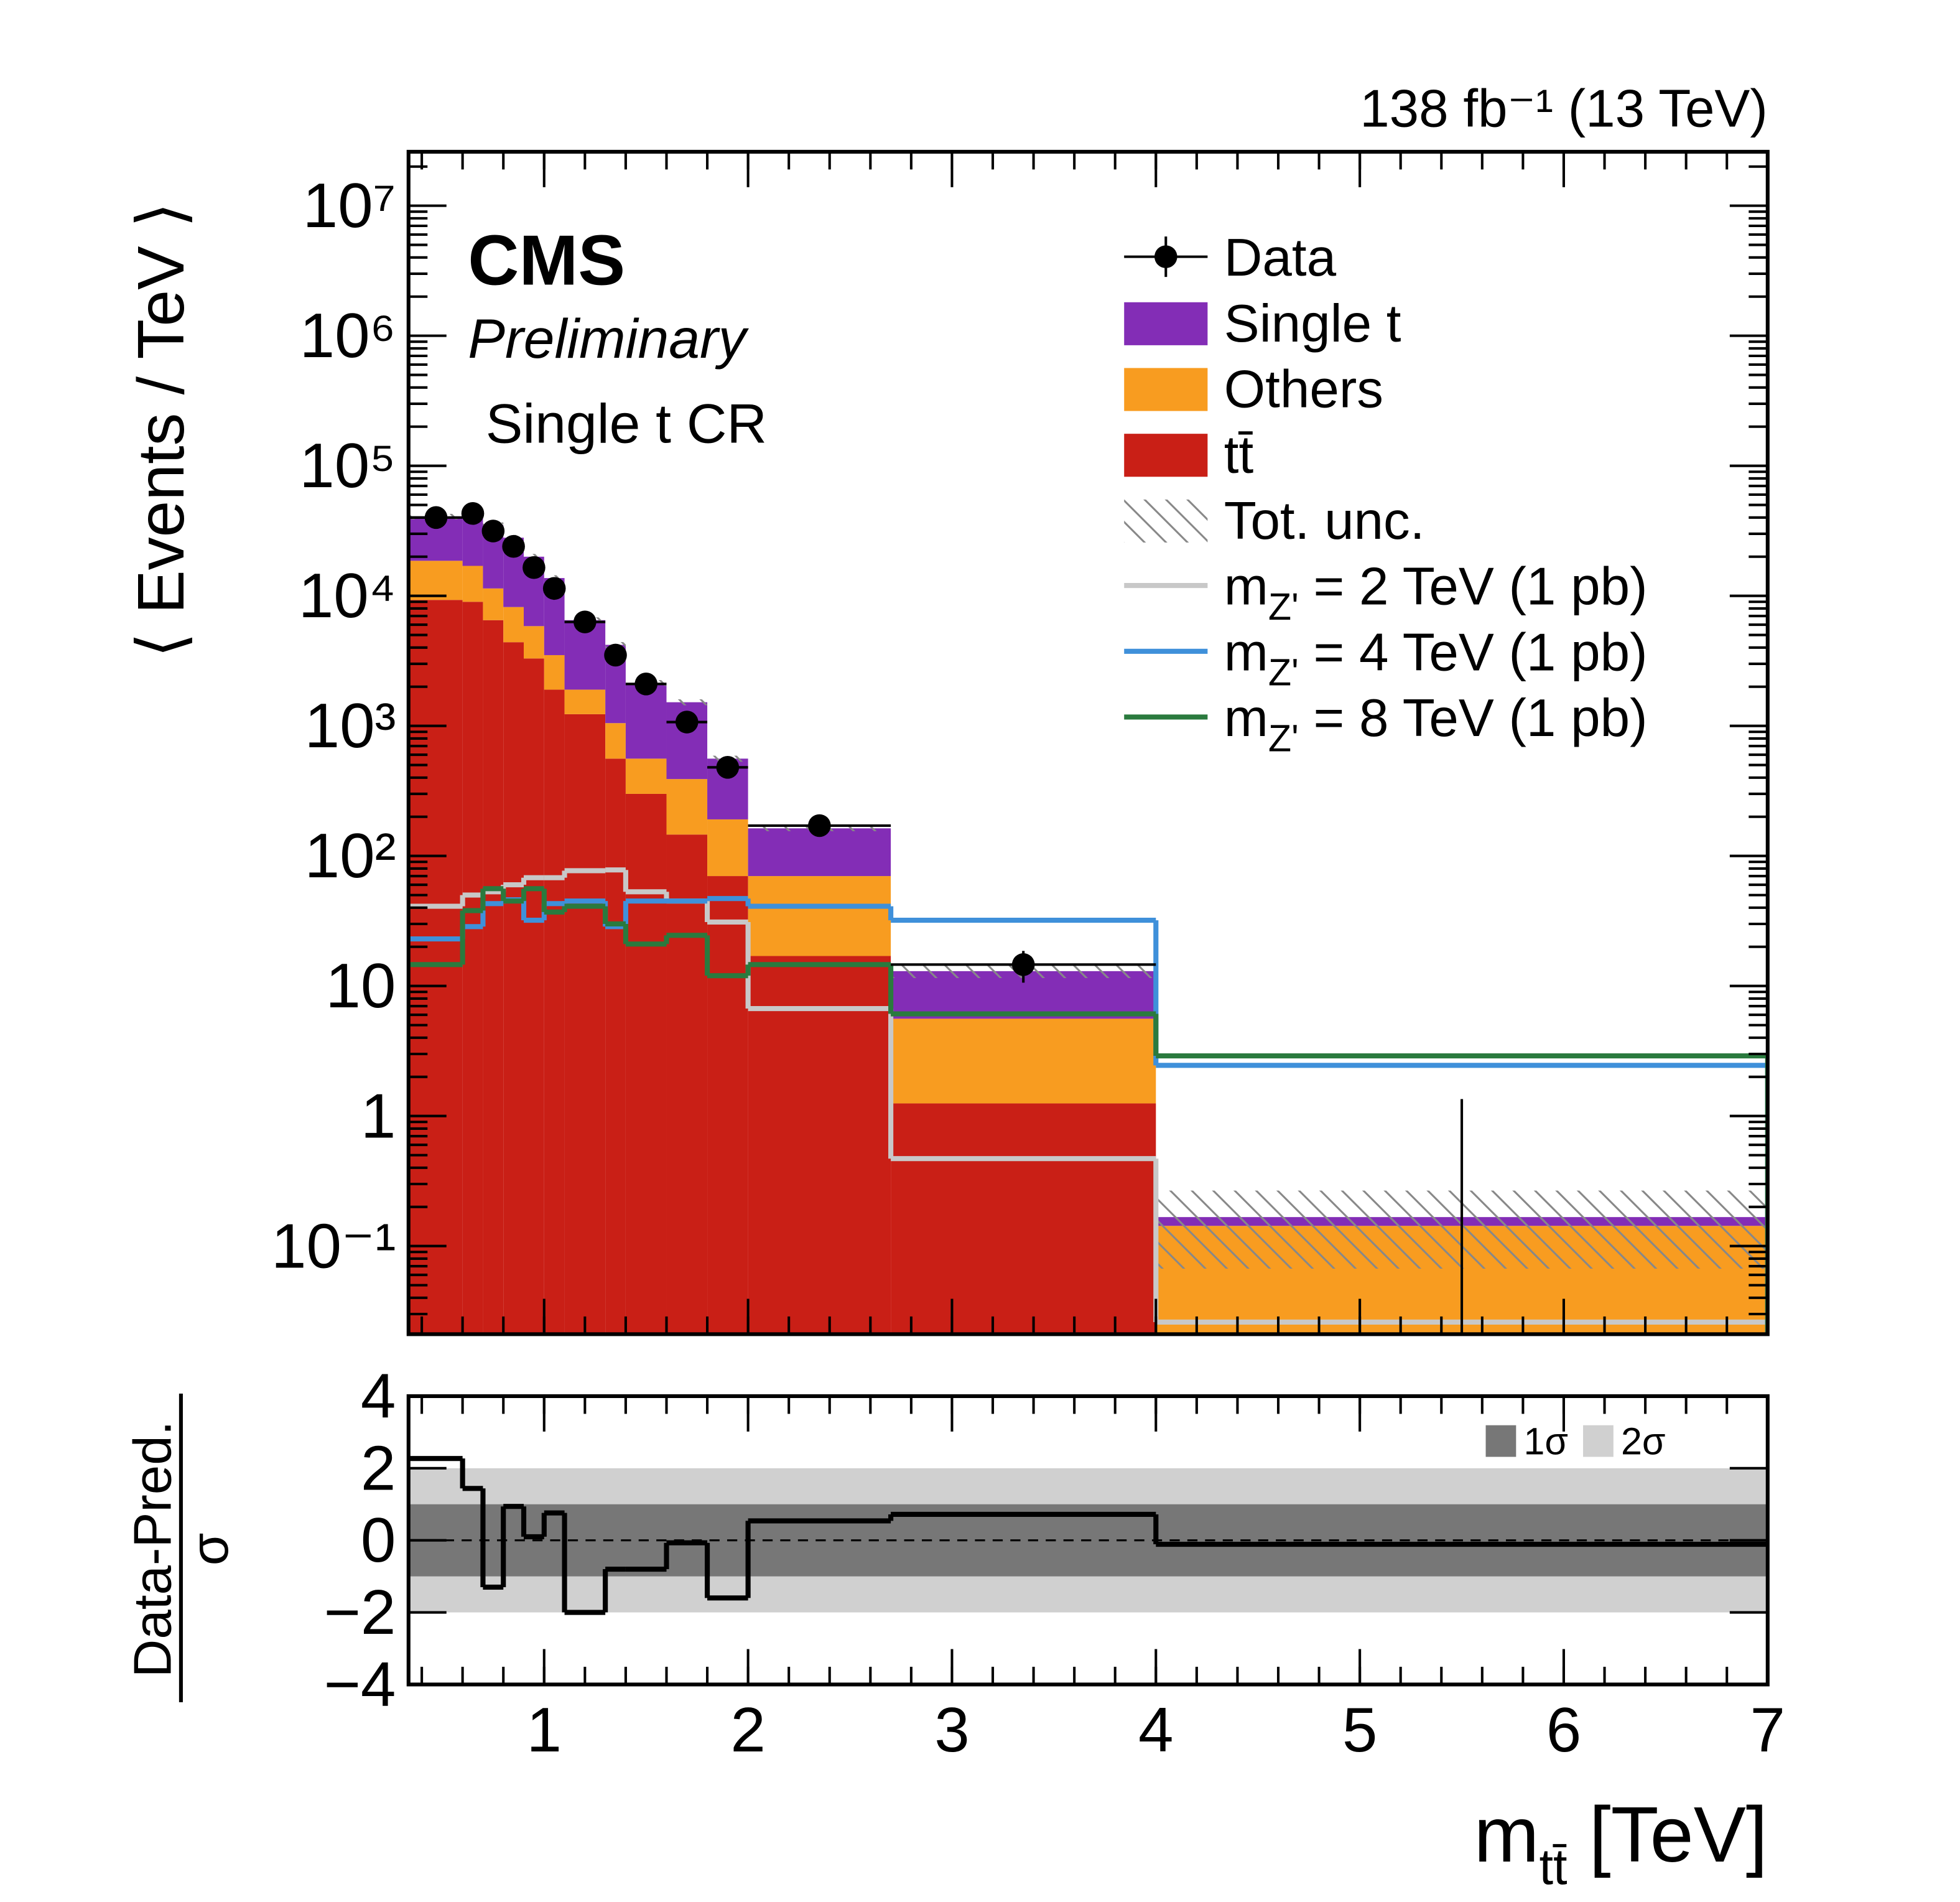  What do you see at coordinates (347, 595) in the screenshot?
I see `y-tick-label: 10⁴` at bounding box center [347, 595].